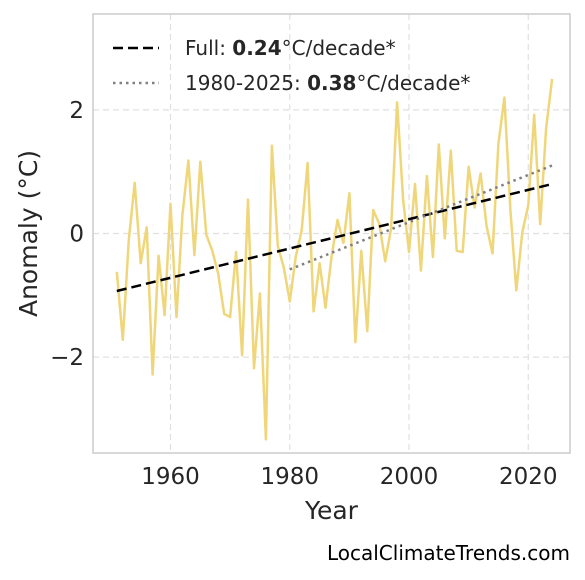  Describe the element at coordinates (528, 477) in the screenshot. I see `x-tick-label: 2020` at that location.